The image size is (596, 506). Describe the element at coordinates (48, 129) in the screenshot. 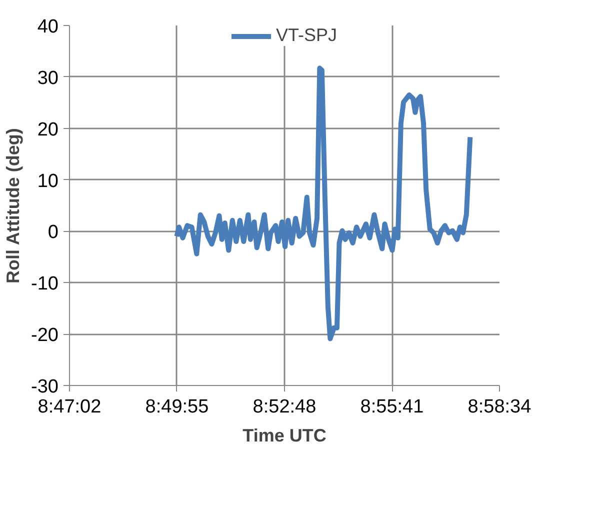

I see `y-tick-label: 20` at that location.